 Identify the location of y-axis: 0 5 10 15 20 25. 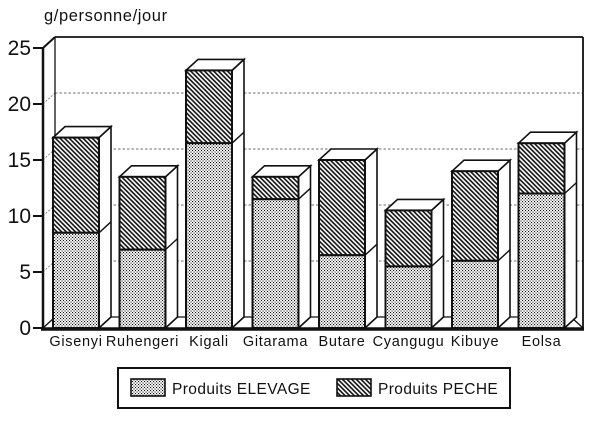
(25, 188).